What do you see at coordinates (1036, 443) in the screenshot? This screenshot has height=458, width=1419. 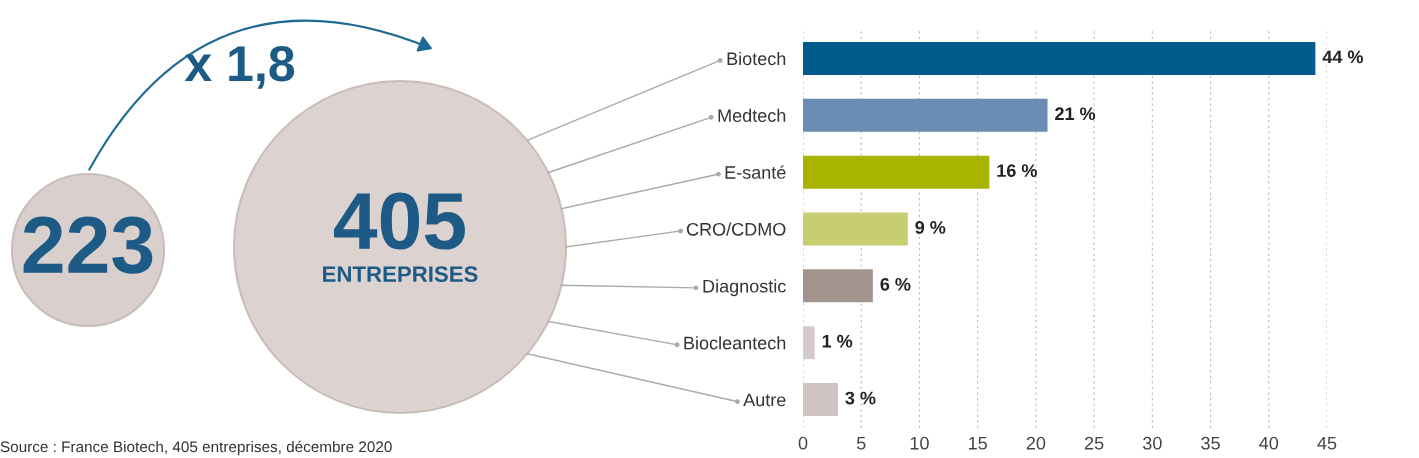 I see `x-tick-label: 20` at bounding box center [1036, 443].